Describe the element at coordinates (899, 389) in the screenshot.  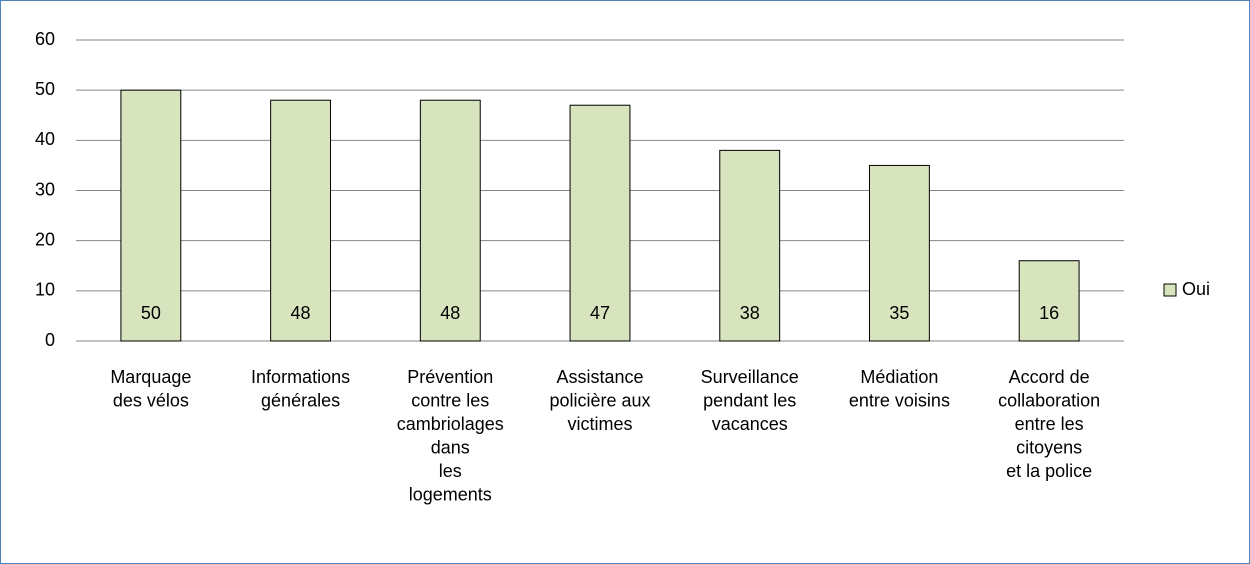
I see `x-tick-label: Médiation entre voisins` at that location.